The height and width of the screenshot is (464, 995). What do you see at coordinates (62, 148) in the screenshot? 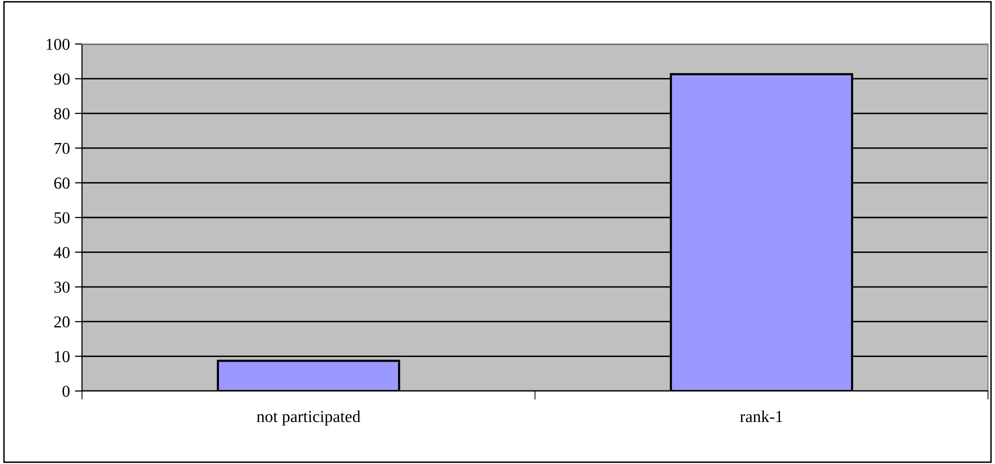
I see `y-tick-label: 70` at bounding box center [62, 148].